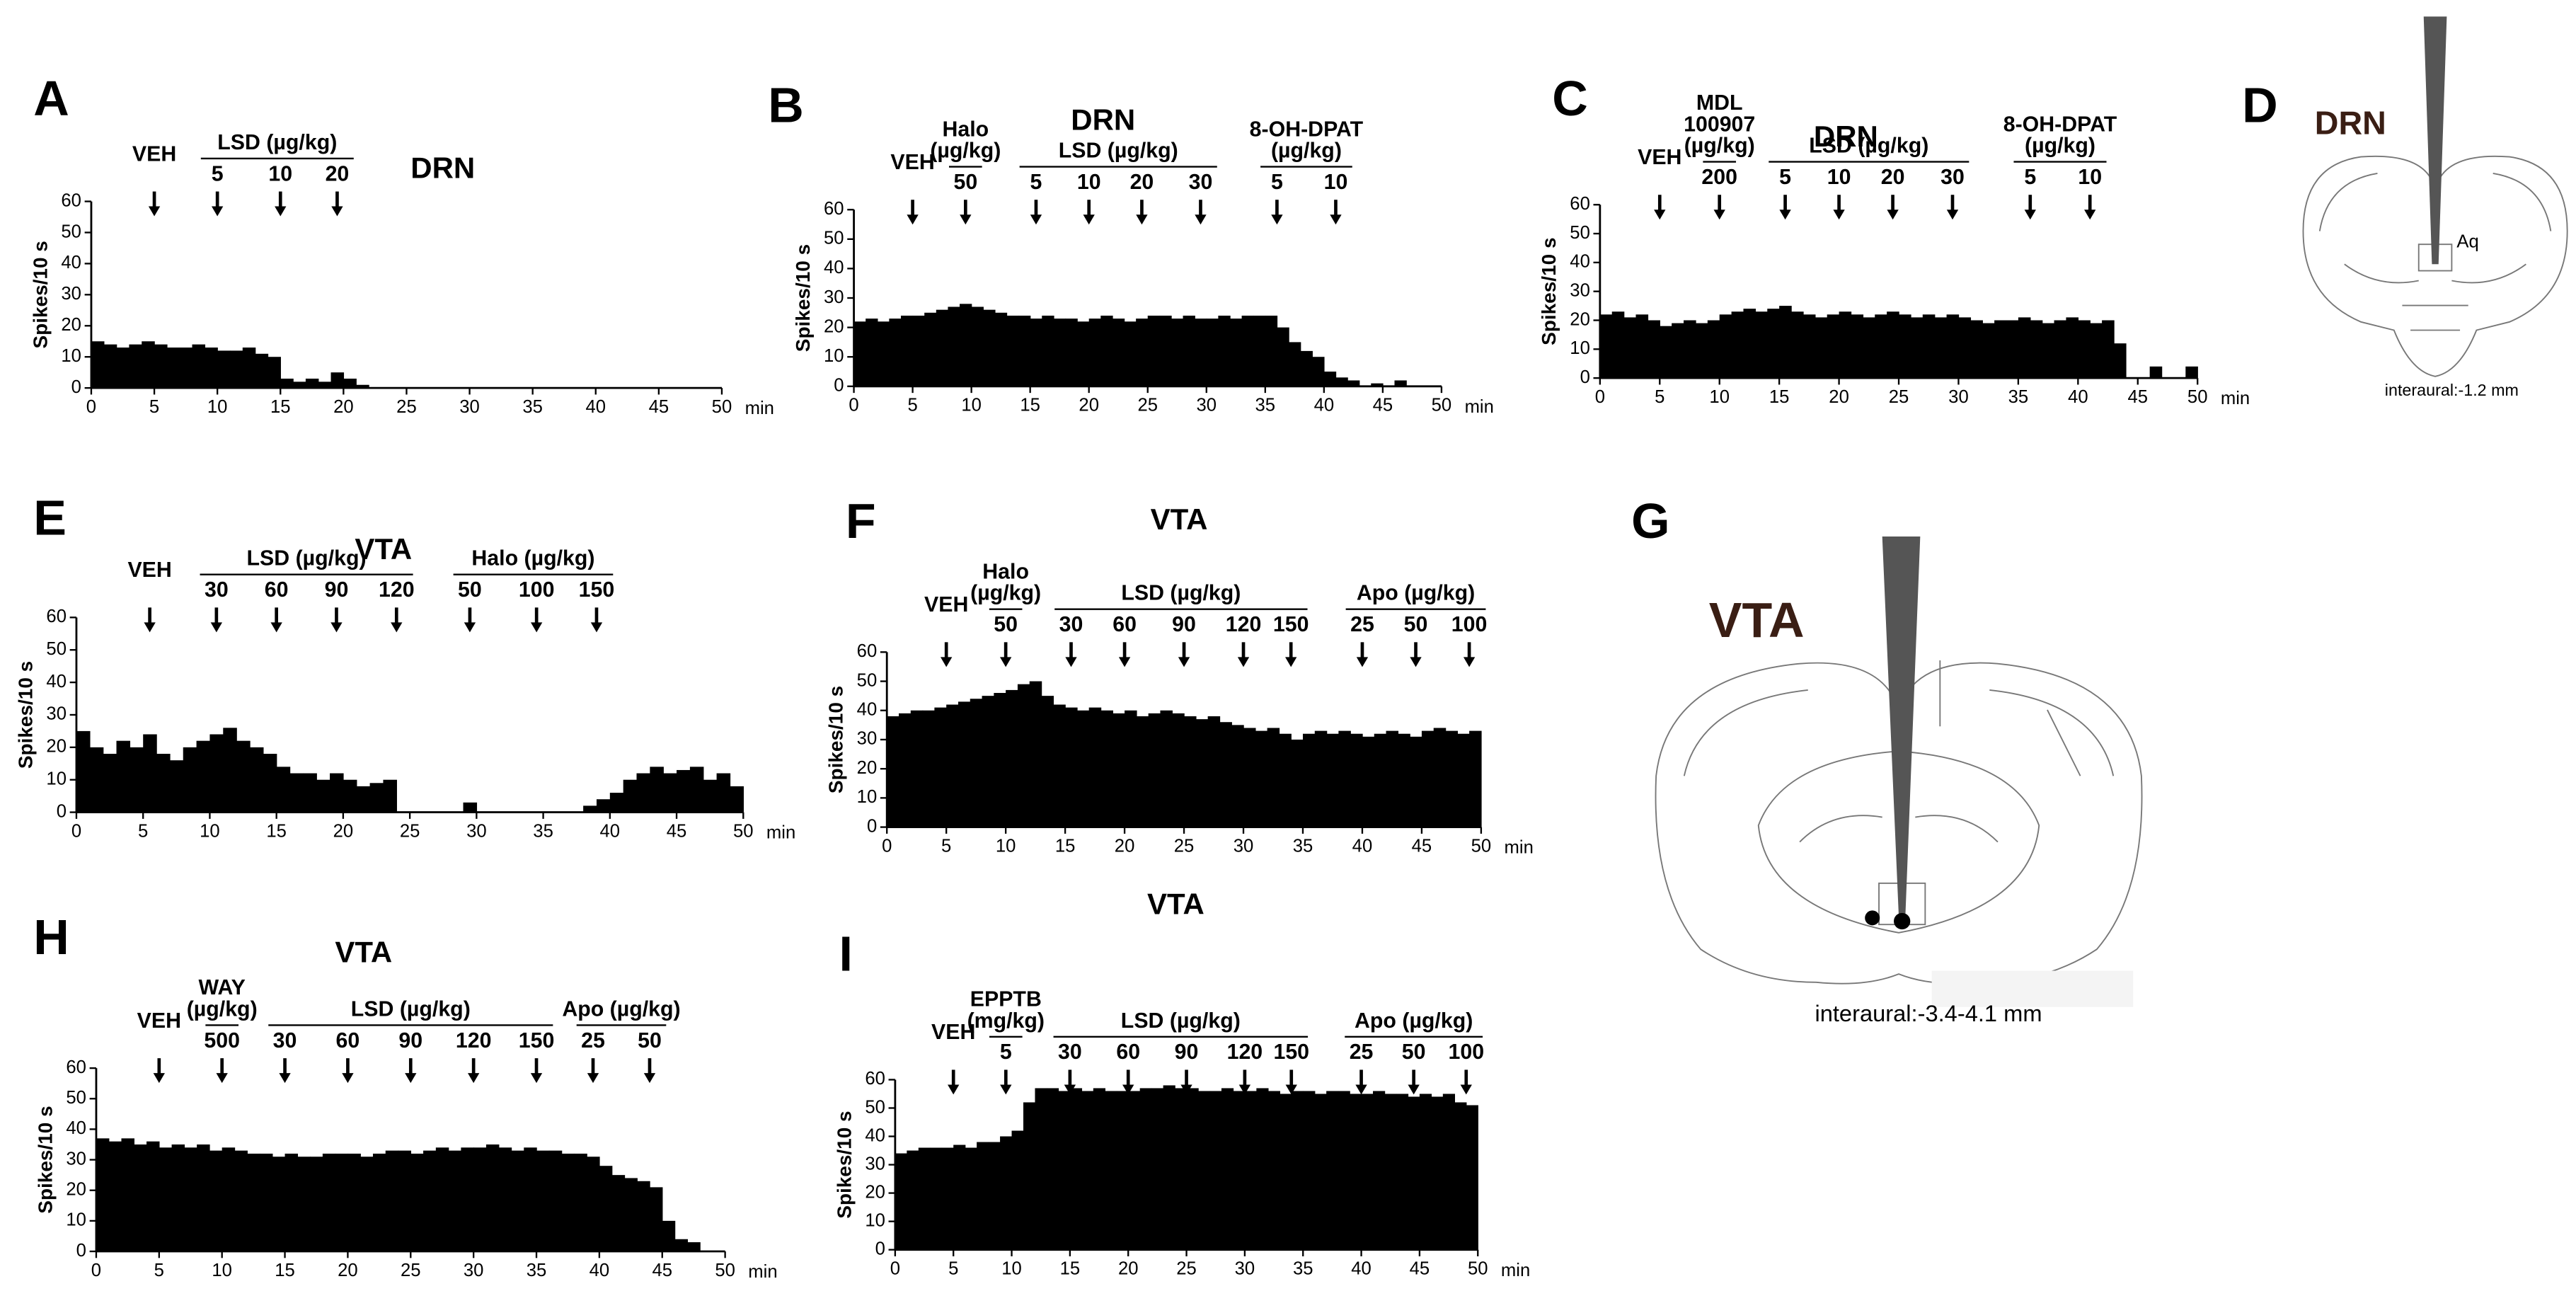 This screenshot has height=1291, width=2576. I want to click on x-tick-label: 15, so click(285, 1270).